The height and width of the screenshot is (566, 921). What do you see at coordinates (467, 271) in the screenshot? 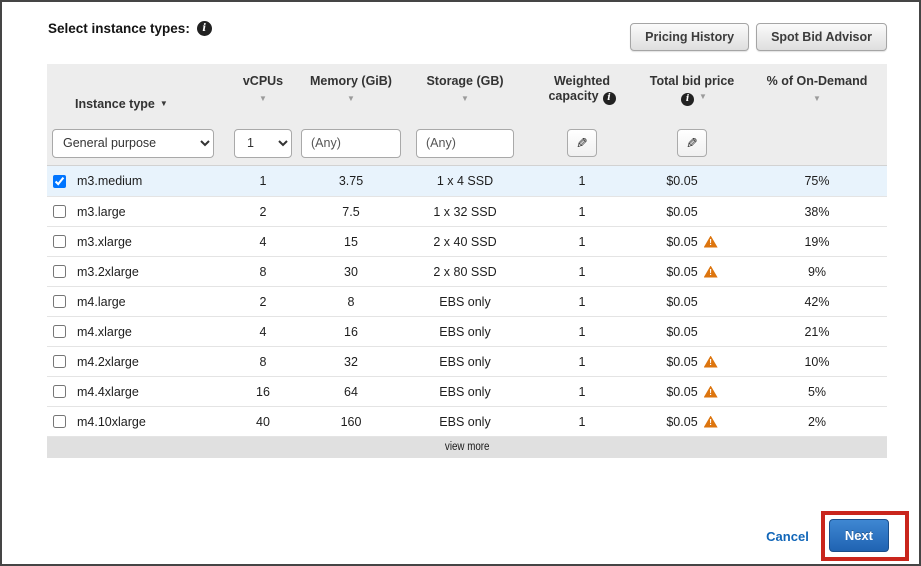
I see `table-row: m3.2xlarge 8 30 2 x 80 SSD 1 $0.05 ! 9%` at bounding box center [467, 271].